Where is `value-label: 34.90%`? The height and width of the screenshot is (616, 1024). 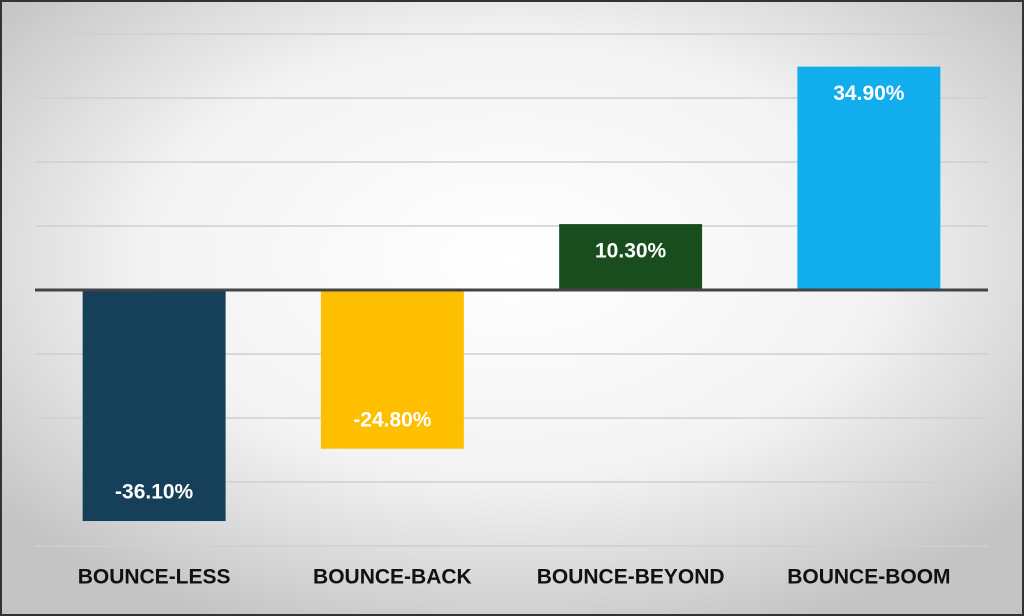 value-label: 34.90% is located at coordinates (869, 93).